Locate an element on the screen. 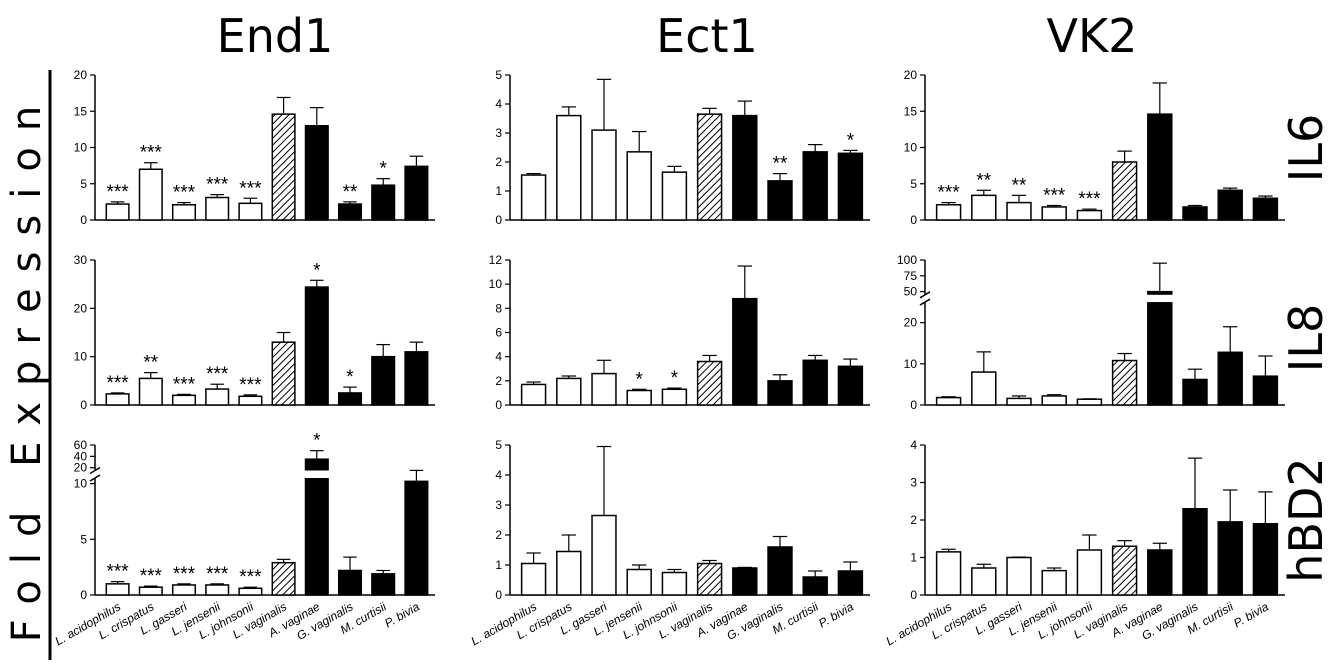 This screenshot has height=670, width=1332. y-tick-label: 6 is located at coordinates (498, 333).